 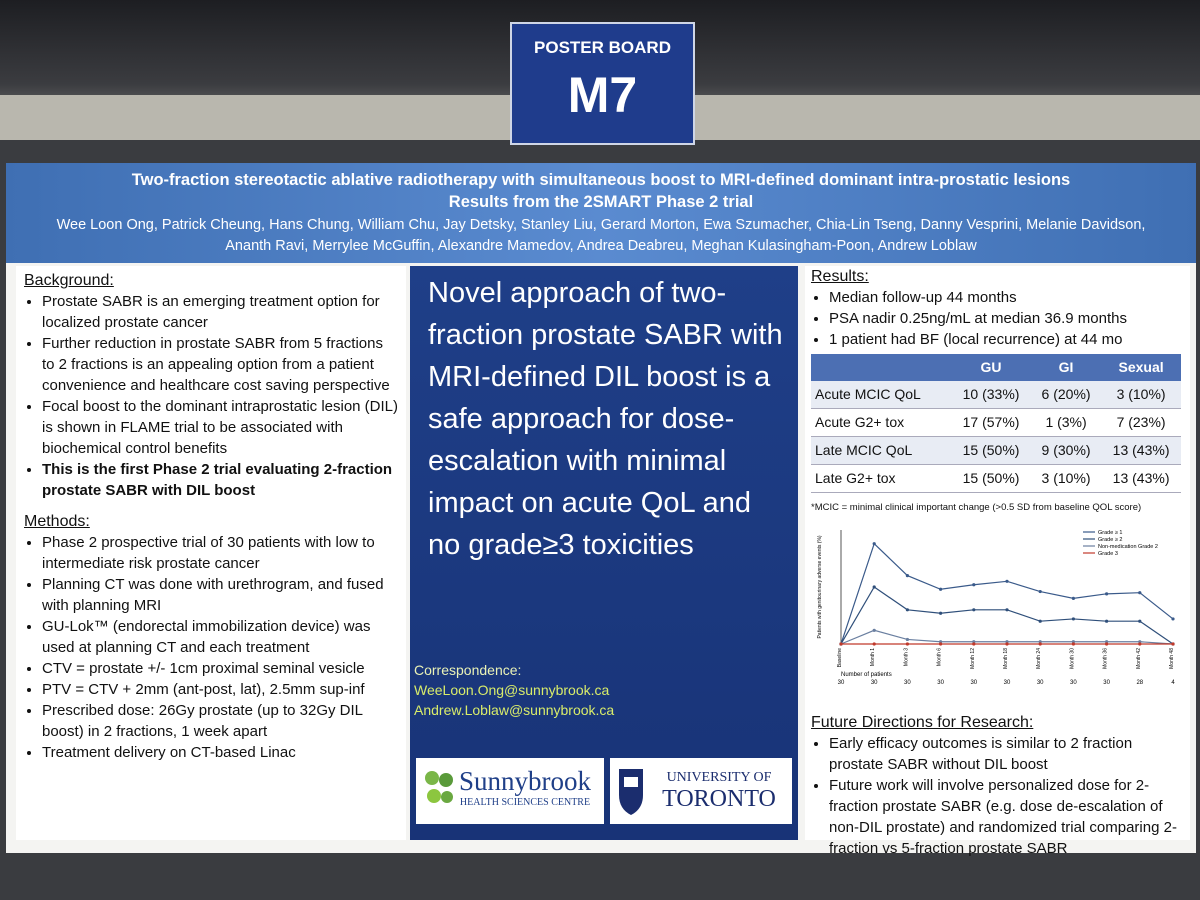 What do you see at coordinates (991, 367) in the screenshot?
I see `header-cell: GU` at bounding box center [991, 367].